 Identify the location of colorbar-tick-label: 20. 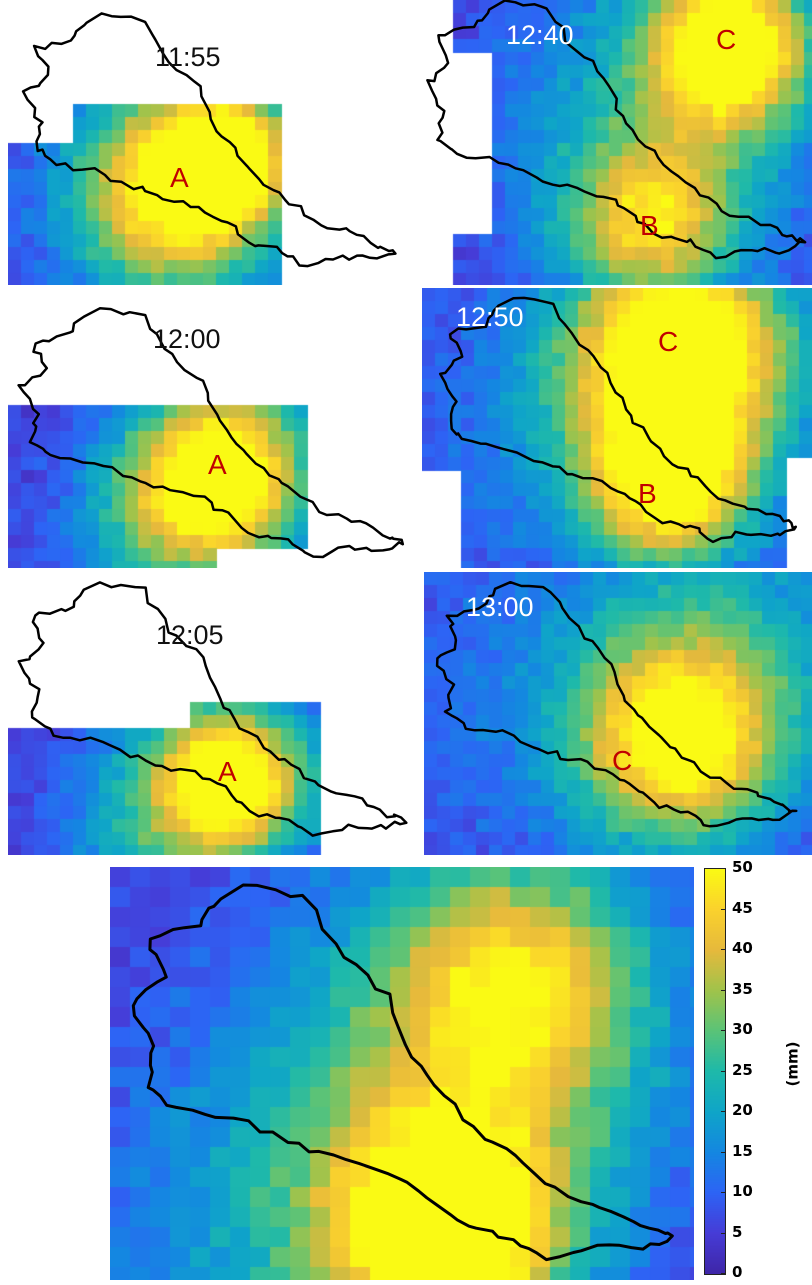
(742, 1110).